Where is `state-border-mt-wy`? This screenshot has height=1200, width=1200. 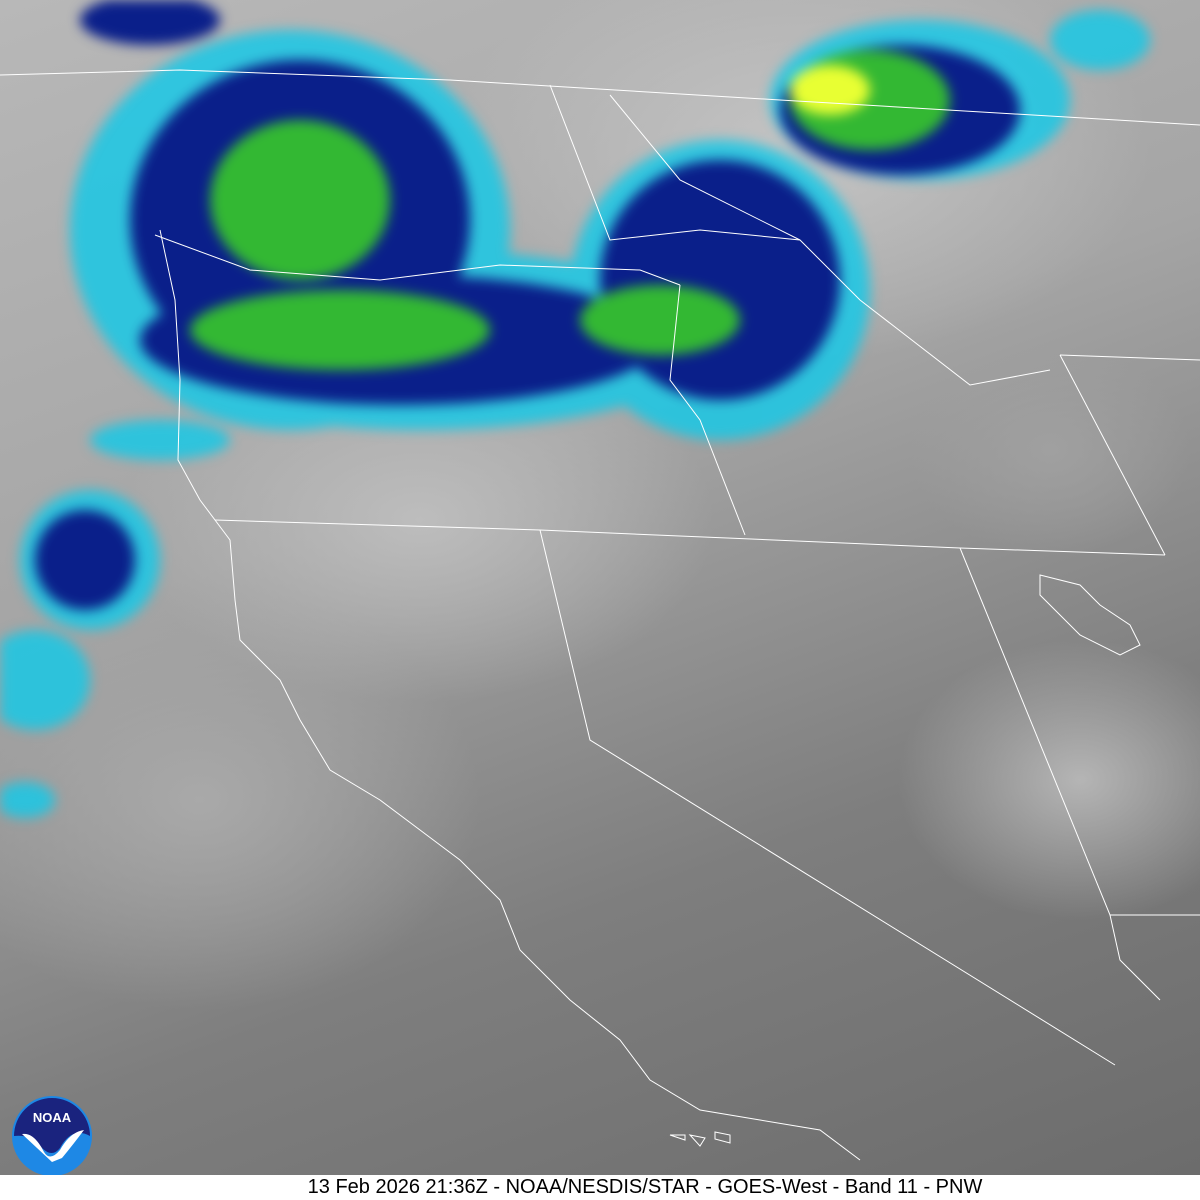
state-border-mt-wy is located at coordinates (705, 167).